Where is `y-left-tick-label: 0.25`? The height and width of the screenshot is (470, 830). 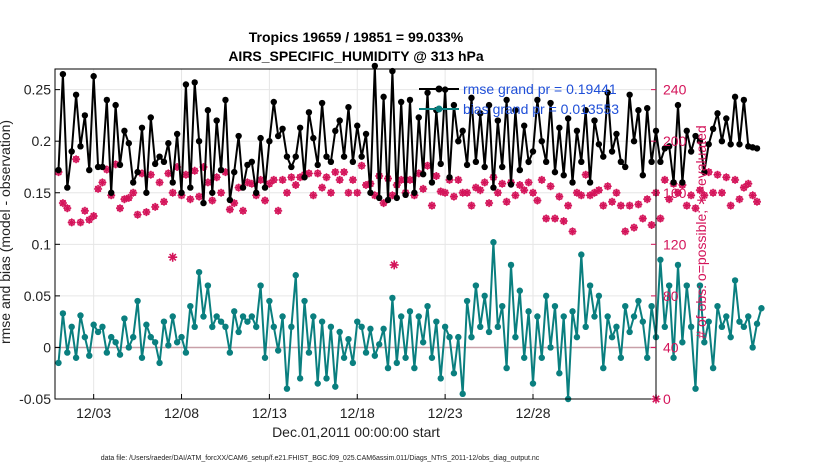
y-left-tick-label: 0.25 is located at coordinates (37, 90).